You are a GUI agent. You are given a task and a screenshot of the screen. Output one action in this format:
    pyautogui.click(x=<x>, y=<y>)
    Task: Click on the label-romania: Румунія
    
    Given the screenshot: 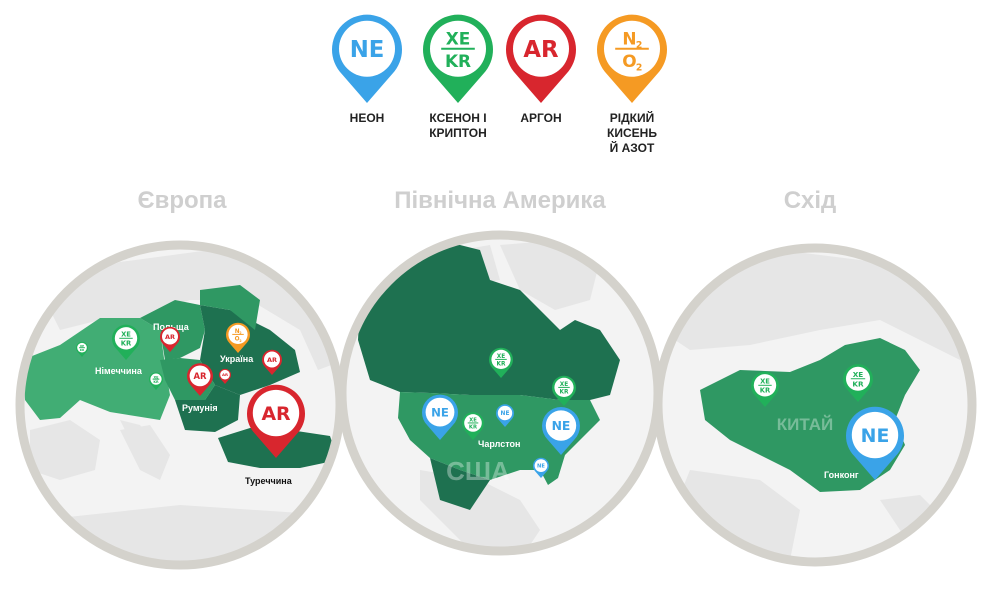 What is the action you would take?
    pyautogui.click(x=200, y=408)
    